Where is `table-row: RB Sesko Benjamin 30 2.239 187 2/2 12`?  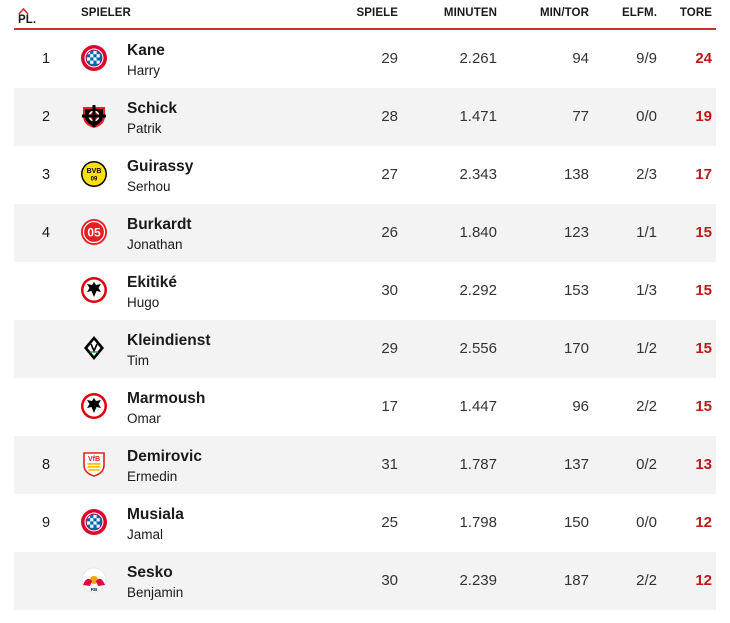
table-row: RB Sesko Benjamin 30 2.239 187 2/2 12 is located at coordinates (365, 581).